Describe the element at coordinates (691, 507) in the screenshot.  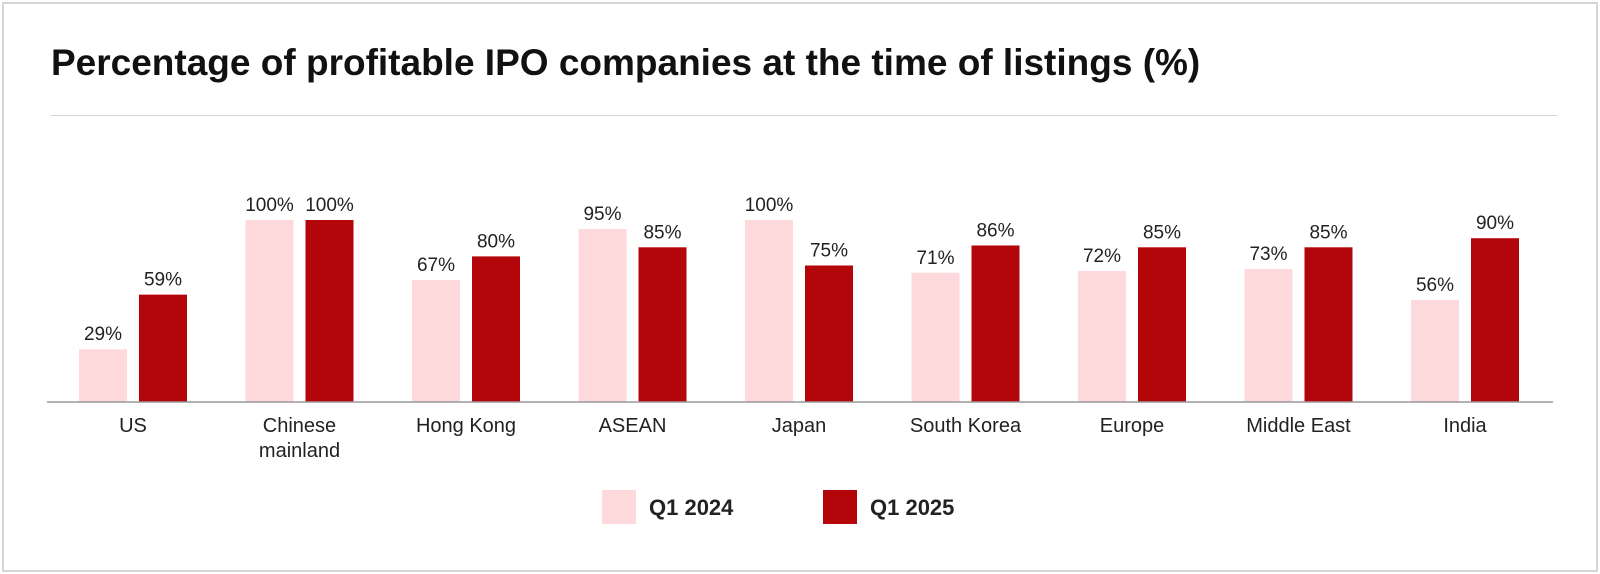
I see `legend-label-q1-2024: Q1 2024` at that location.